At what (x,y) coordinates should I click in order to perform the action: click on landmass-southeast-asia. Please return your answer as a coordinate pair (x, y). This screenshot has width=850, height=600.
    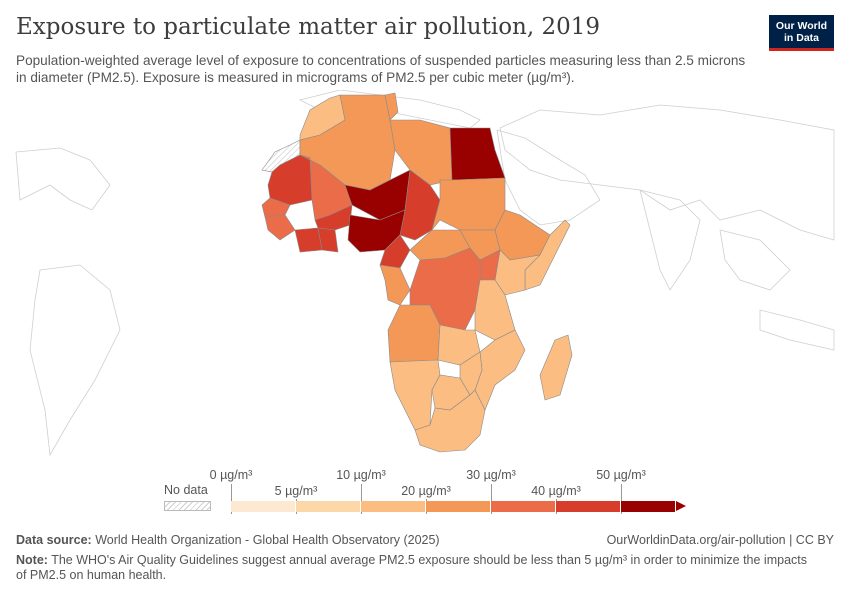
    Looking at the image, I should click on (777, 290).